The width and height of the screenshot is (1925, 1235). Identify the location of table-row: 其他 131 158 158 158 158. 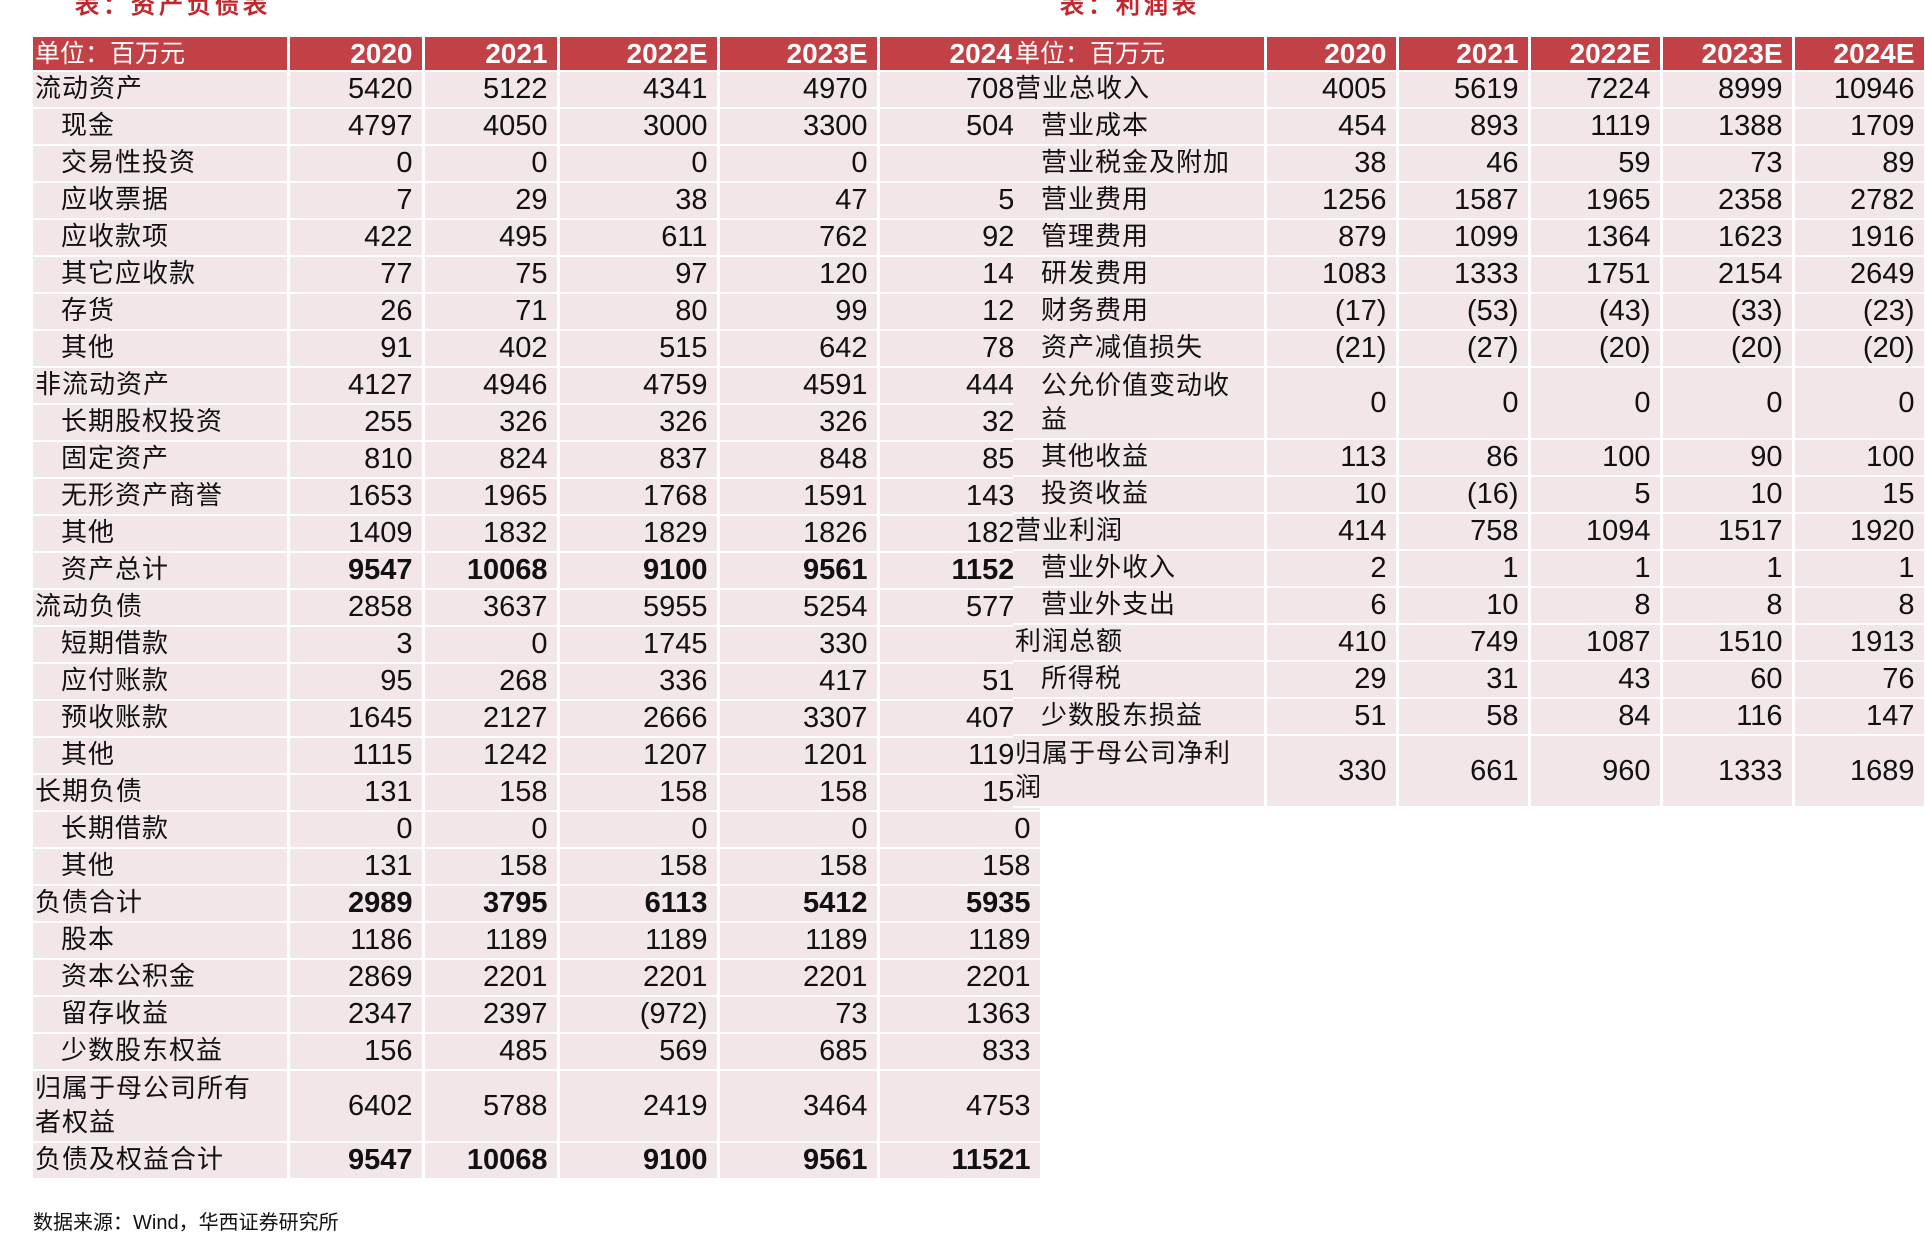
(538, 867).